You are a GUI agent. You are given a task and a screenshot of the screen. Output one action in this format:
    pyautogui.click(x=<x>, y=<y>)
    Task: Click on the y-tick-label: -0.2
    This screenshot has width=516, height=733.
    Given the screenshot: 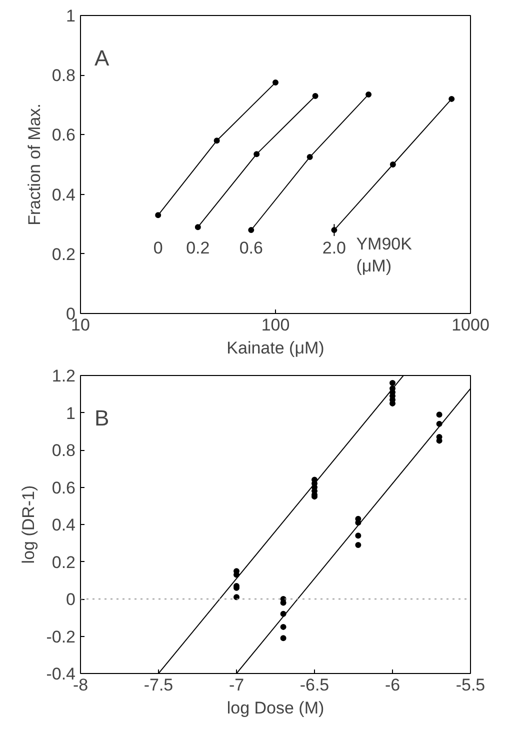 What is the action you would take?
    pyautogui.click(x=61, y=636)
    